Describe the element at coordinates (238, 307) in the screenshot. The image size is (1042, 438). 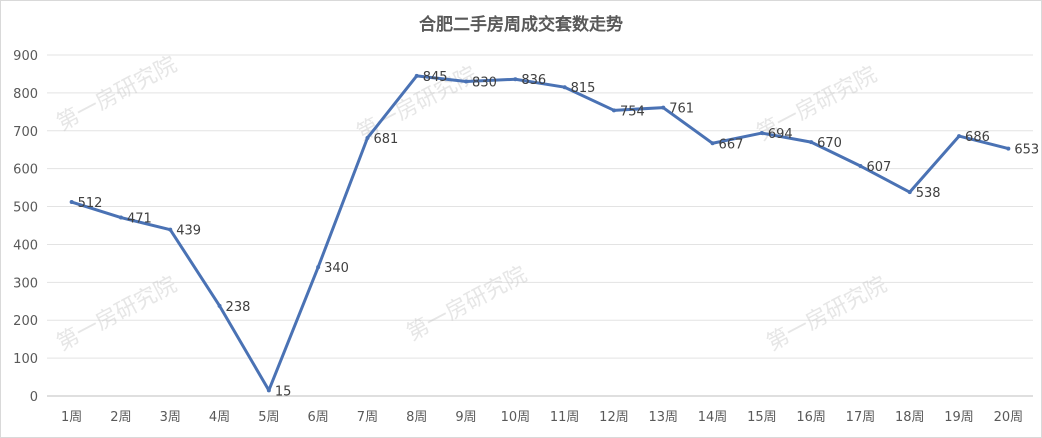
I see `data-label: 238` at that location.